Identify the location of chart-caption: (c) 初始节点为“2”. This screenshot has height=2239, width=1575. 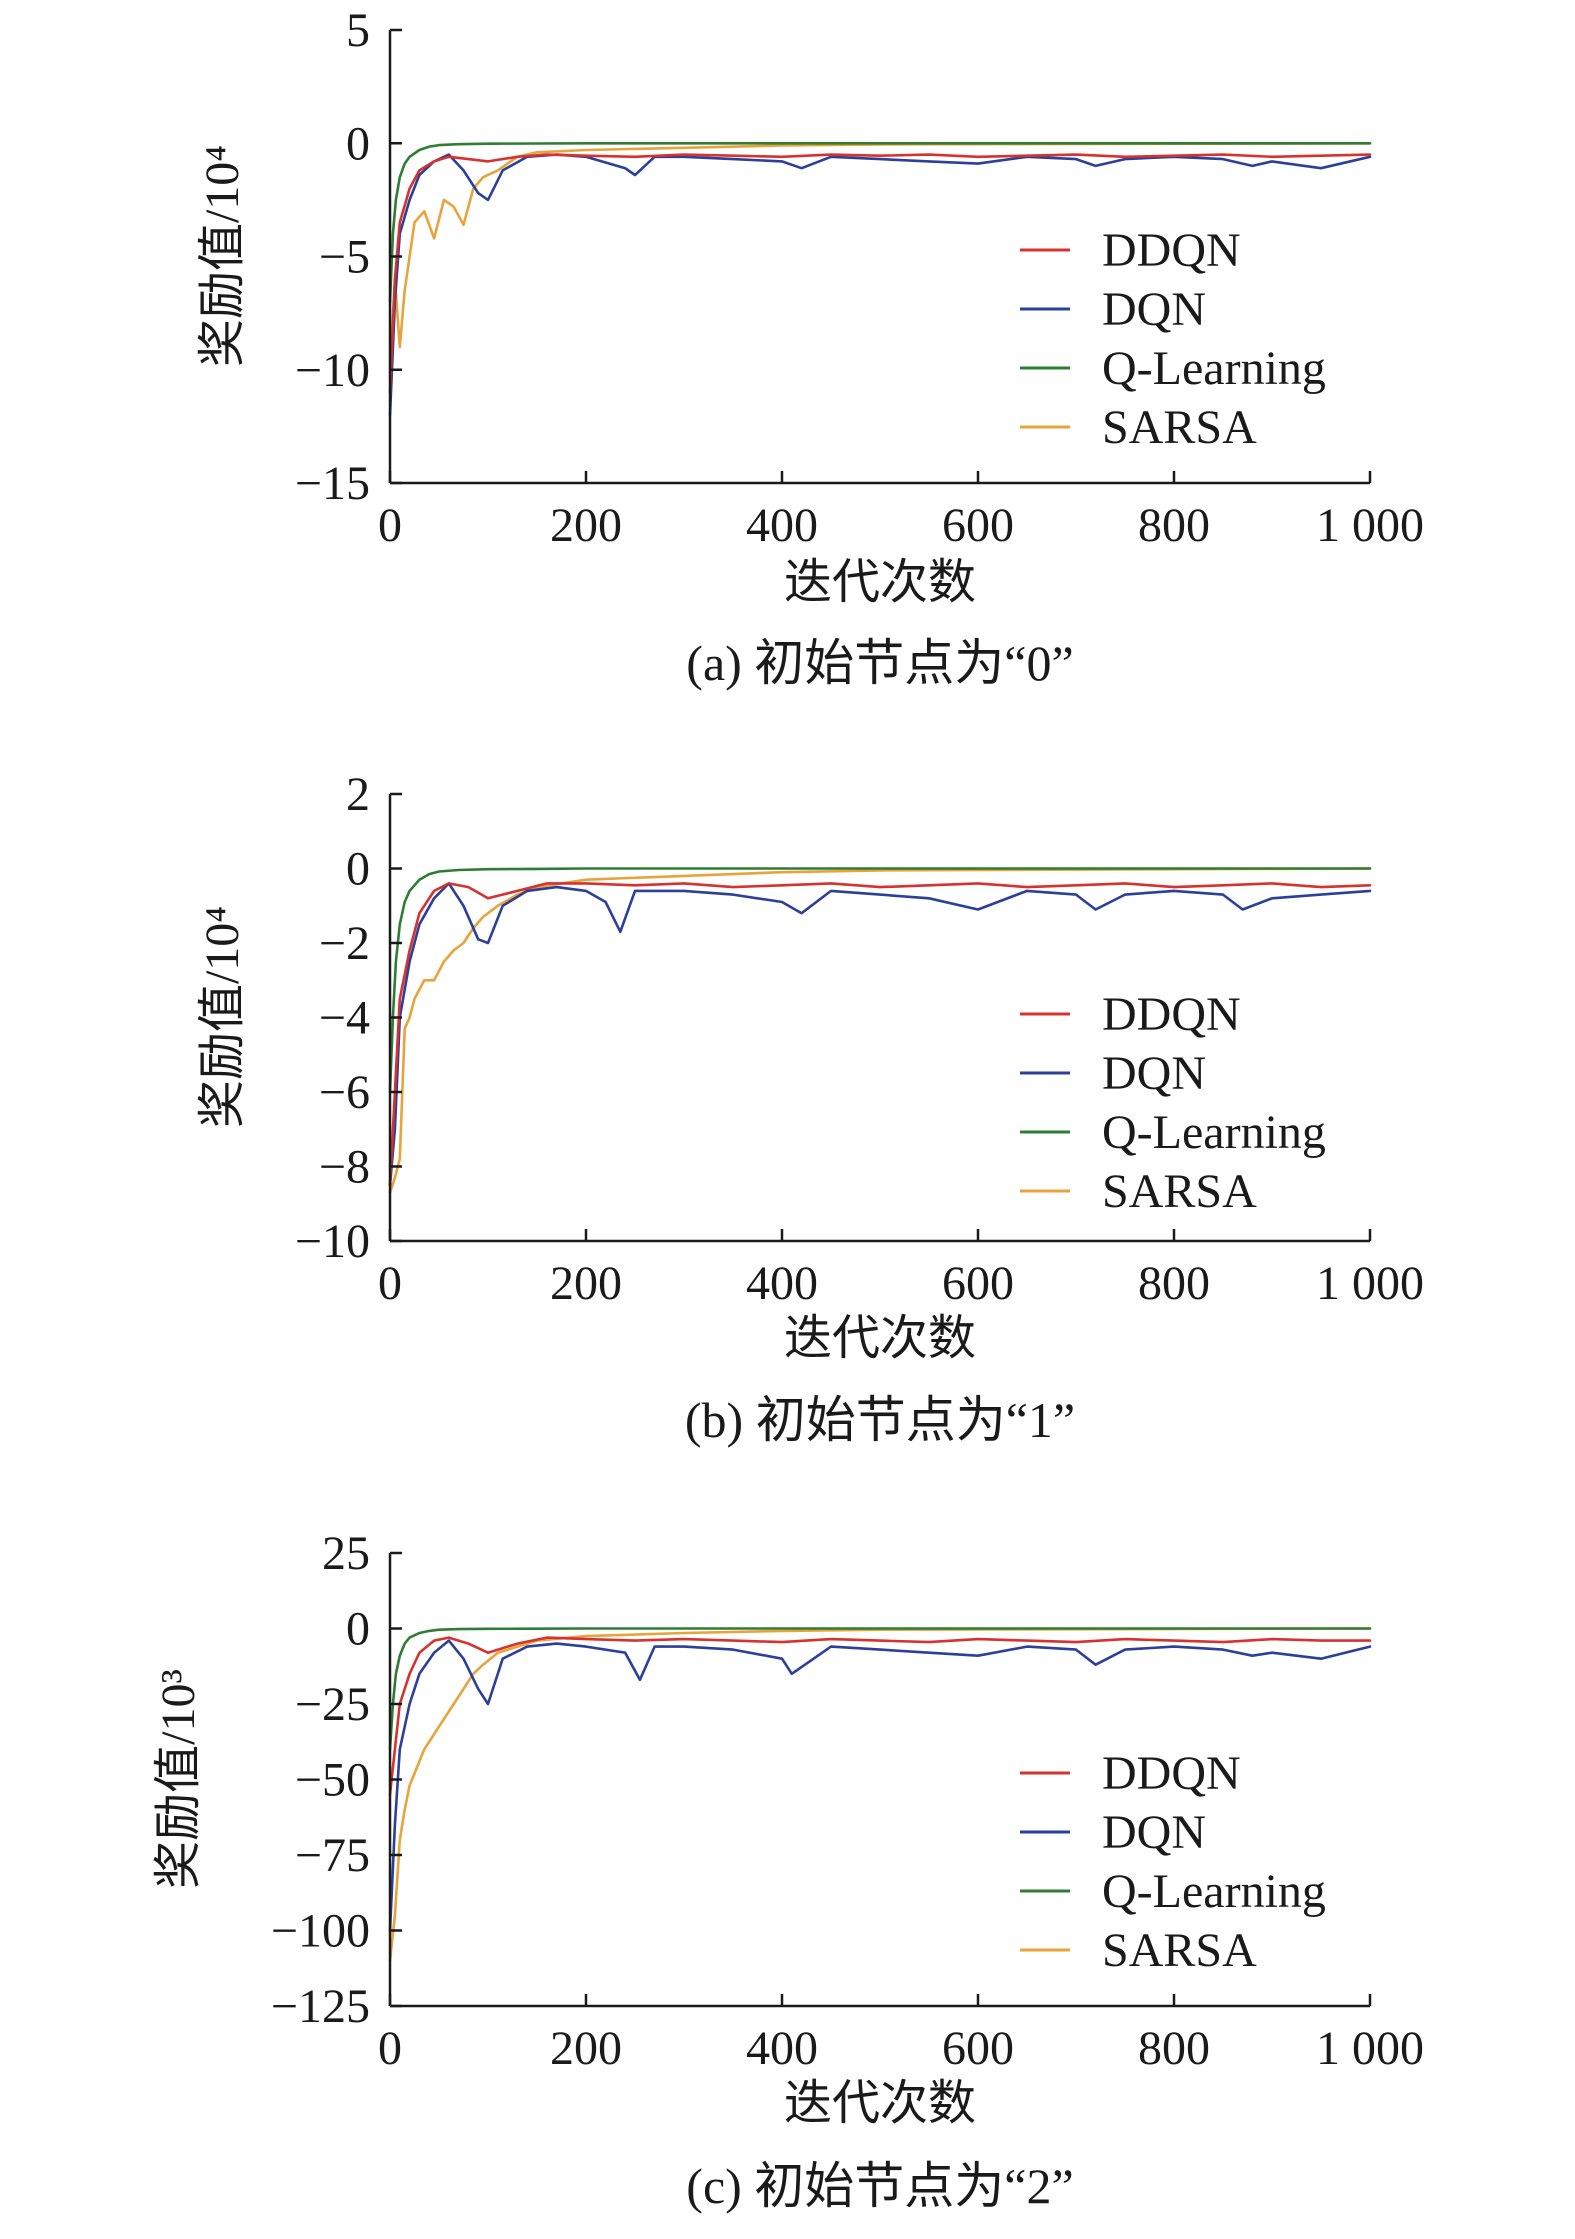
(879, 2186).